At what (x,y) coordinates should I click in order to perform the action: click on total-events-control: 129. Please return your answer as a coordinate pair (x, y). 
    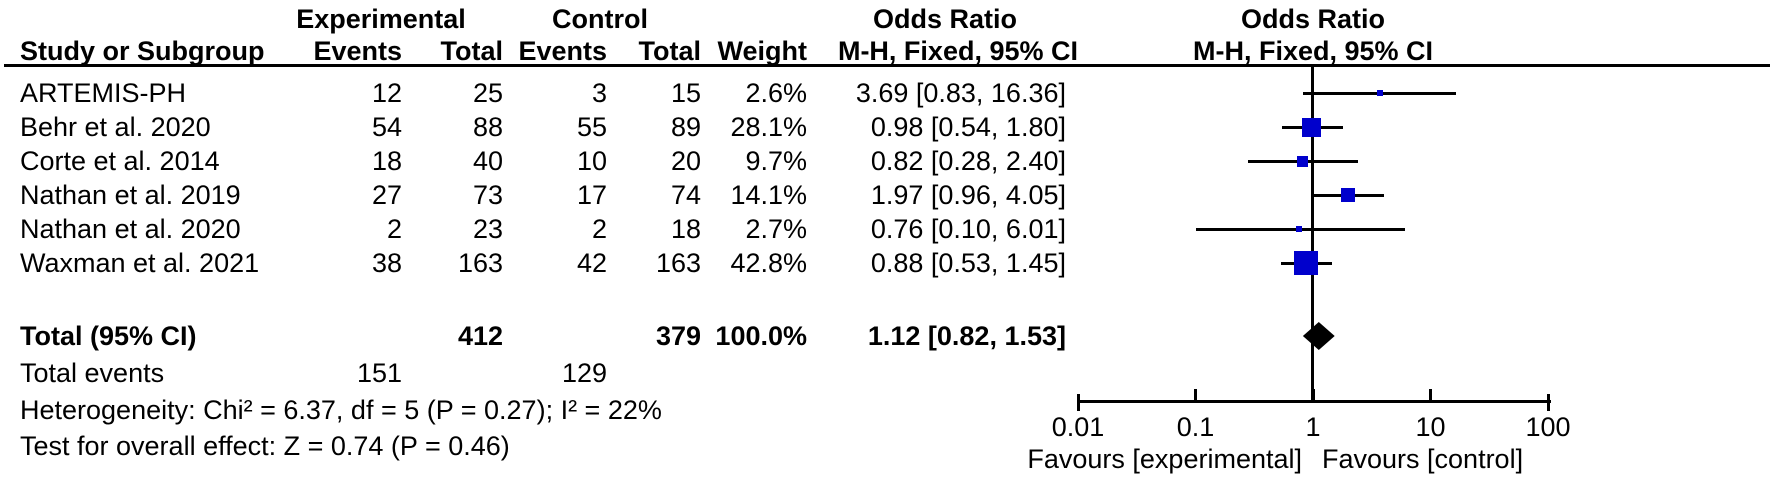
    Looking at the image, I should click on (584, 373).